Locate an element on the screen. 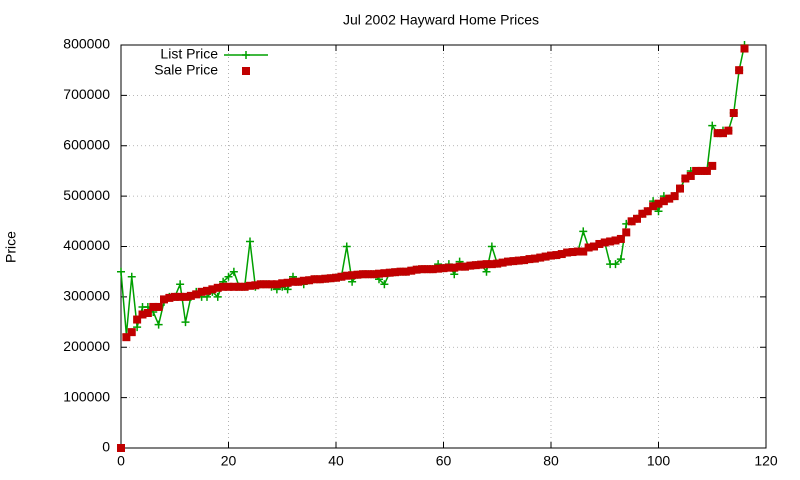 The height and width of the screenshot is (480, 800). y-tick-label: 800000 is located at coordinates (86, 44).